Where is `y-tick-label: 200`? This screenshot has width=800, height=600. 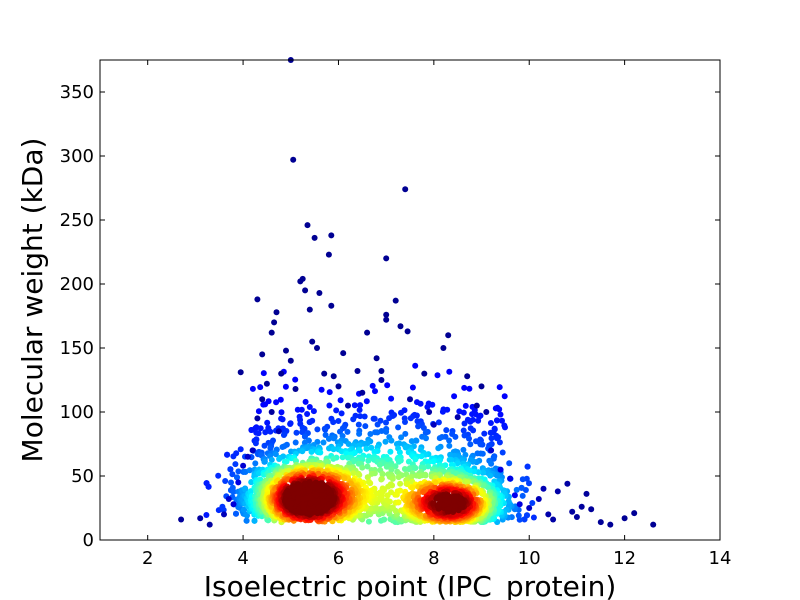 y-tick-label: 200 is located at coordinates (77, 284).